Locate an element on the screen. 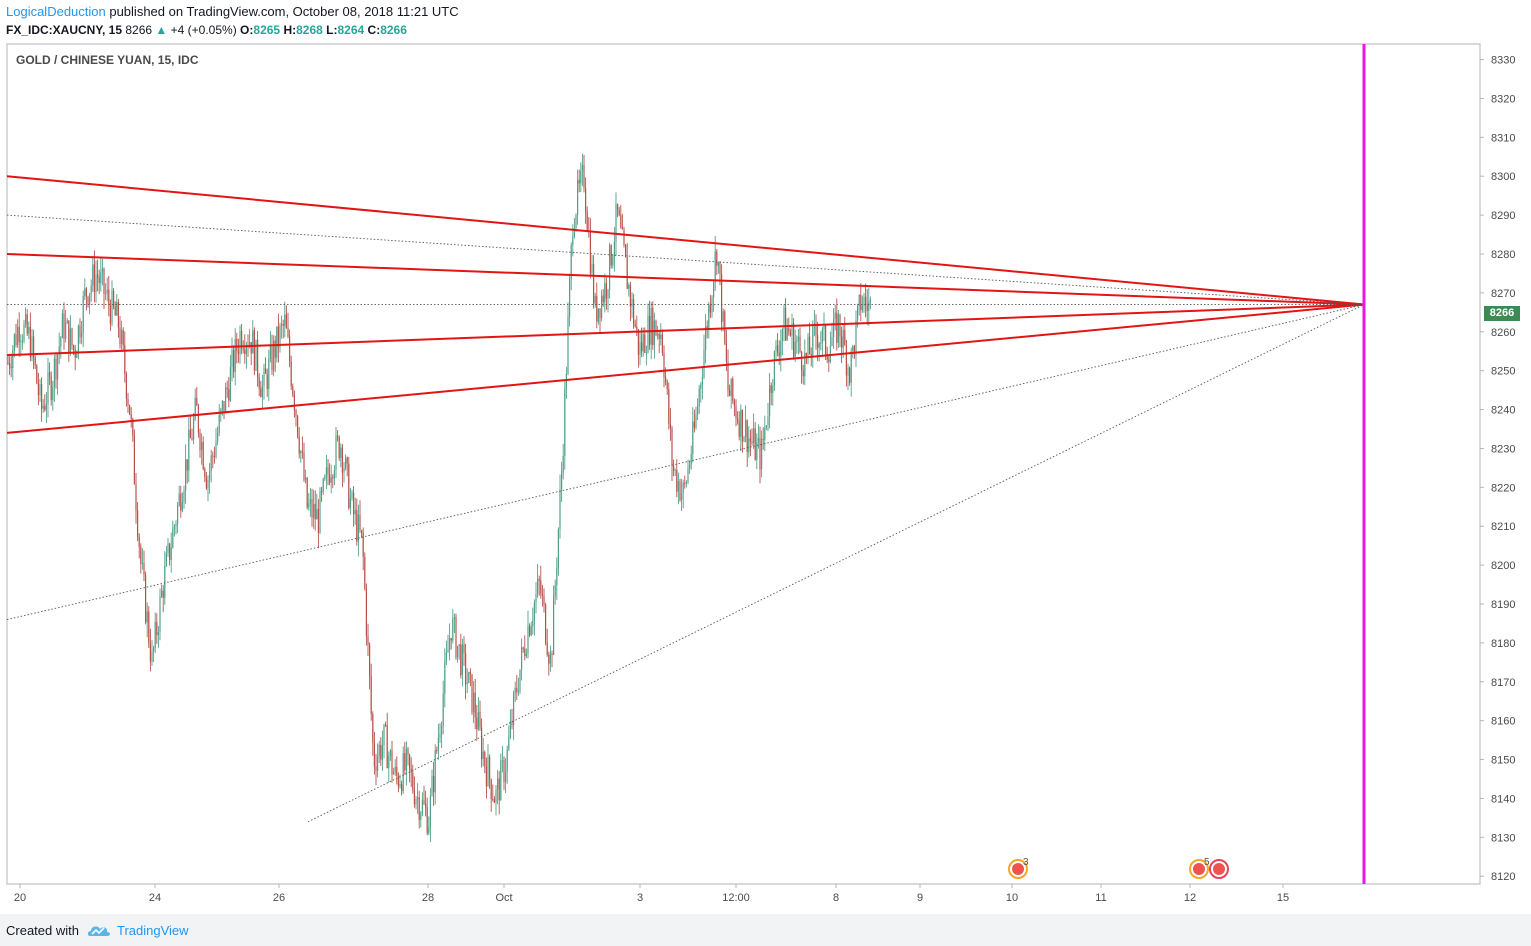 This screenshot has height=946, width=1531. chart-title: GOLD / CHINESE YUAN, 15, IDC is located at coordinates (107, 60).